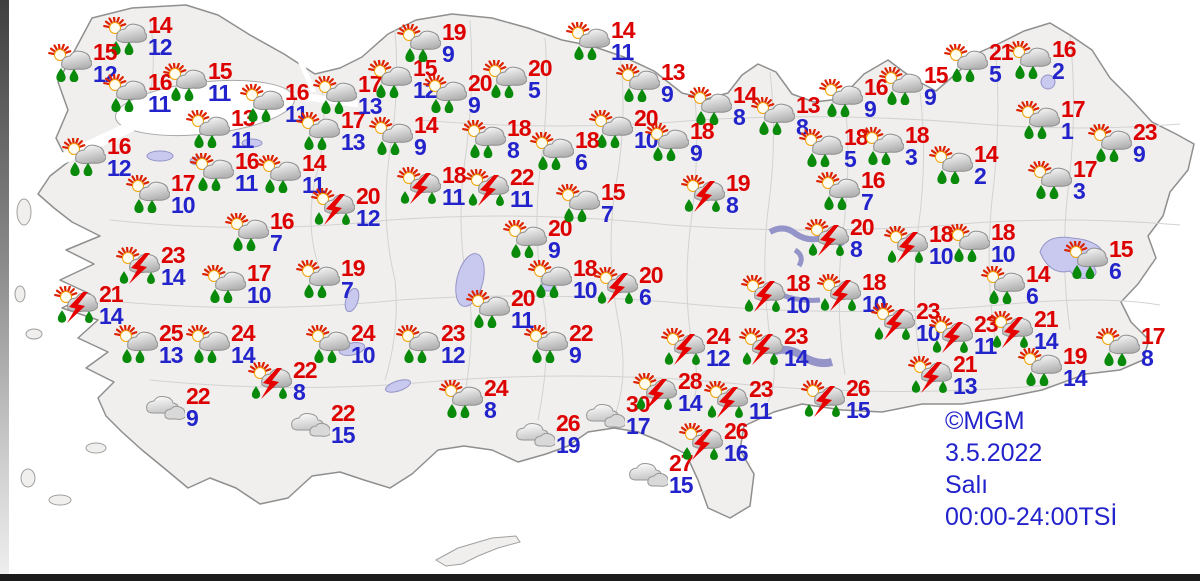 The height and width of the screenshot is (581, 1200). What do you see at coordinates (568, 445) in the screenshot?
I see `min-temp: 19` at bounding box center [568, 445].